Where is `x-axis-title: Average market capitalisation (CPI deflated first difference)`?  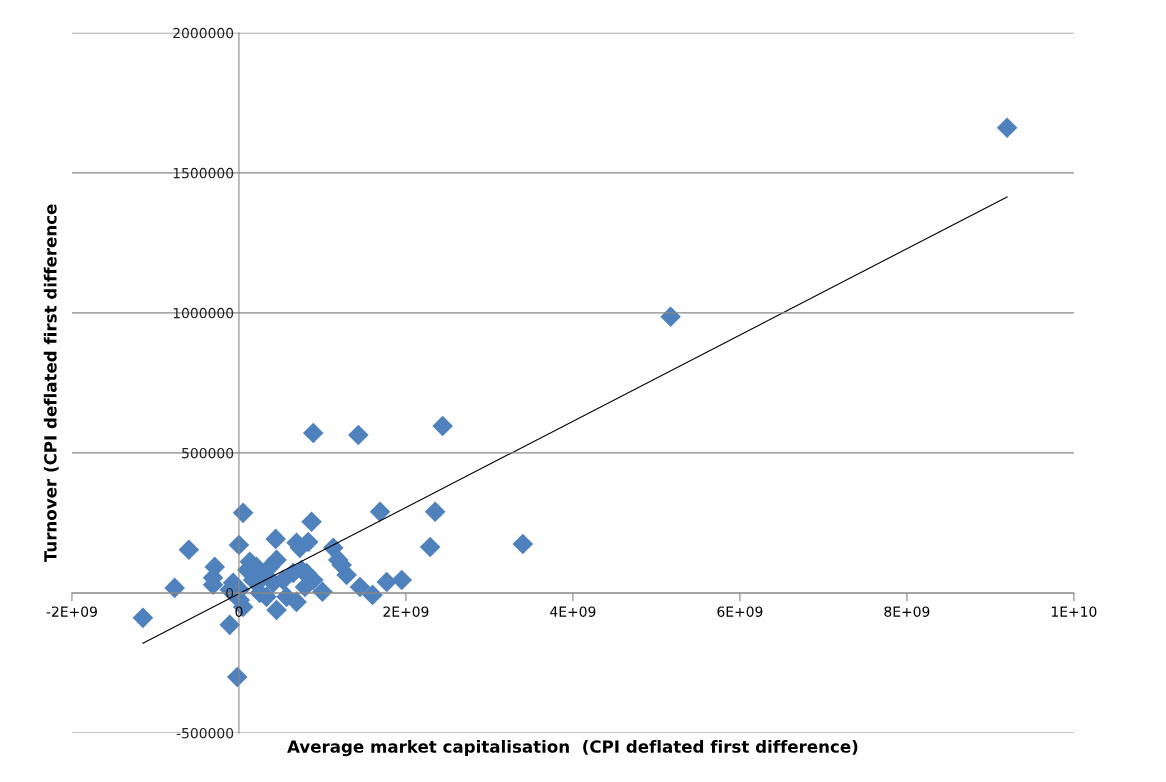 x-axis-title: Average market capitalisation (CPI deflated first difference) is located at coordinates (572, 748).